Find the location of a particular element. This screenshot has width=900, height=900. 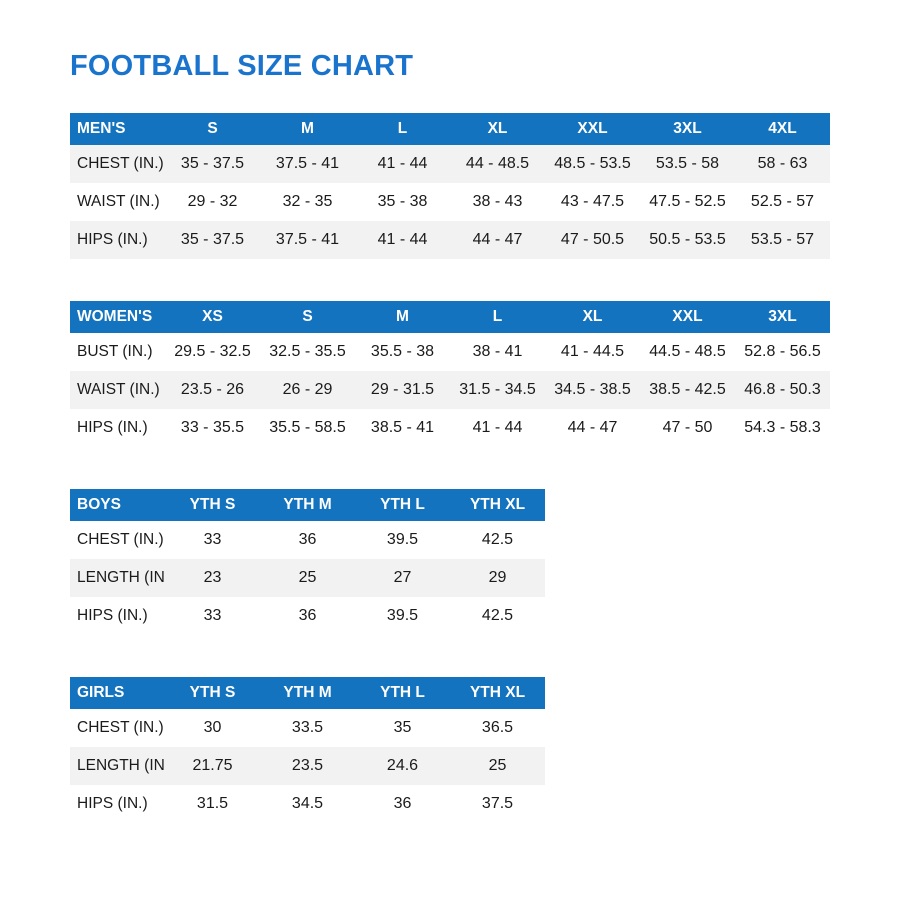

measurement-value: 38.5 - 41 is located at coordinates (402, 428).